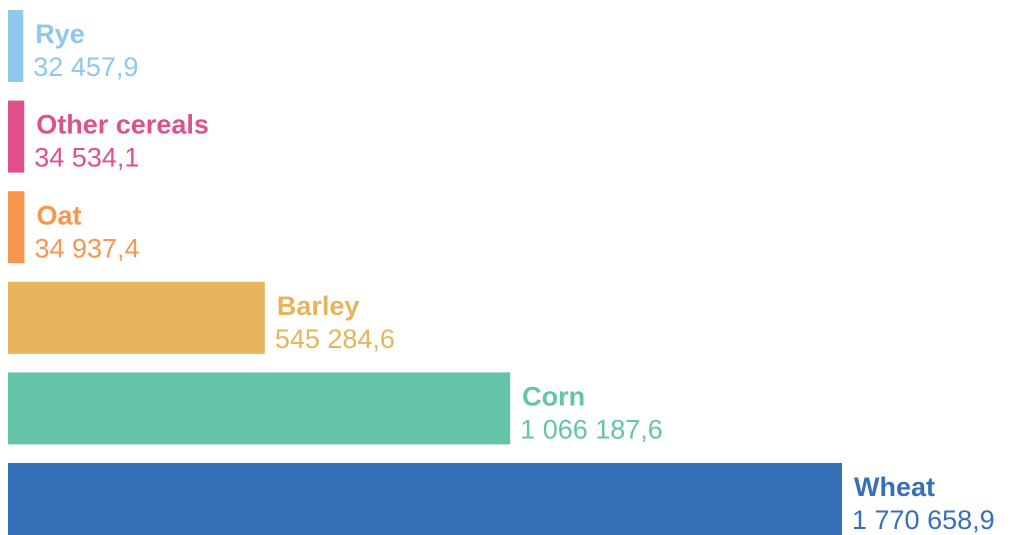  Describe the element at coordinates (86, 158) in the screenshot. I see `value-label: 34 534,1` at that location.